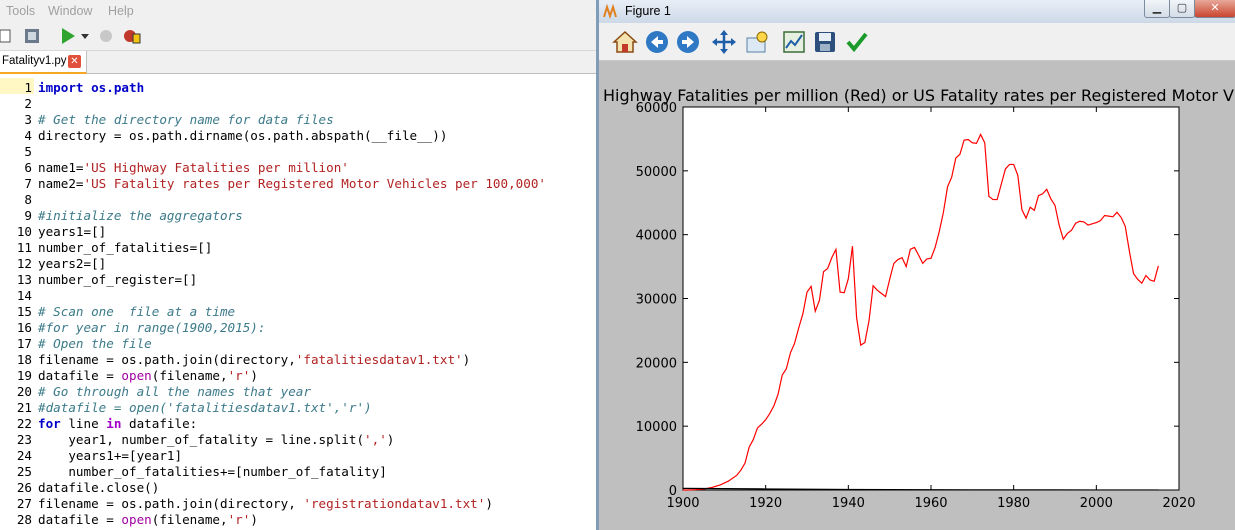 The height and width of the screenshot is (530, 1235). I want to click on minimize-button: ▁, so click(1157, 9).